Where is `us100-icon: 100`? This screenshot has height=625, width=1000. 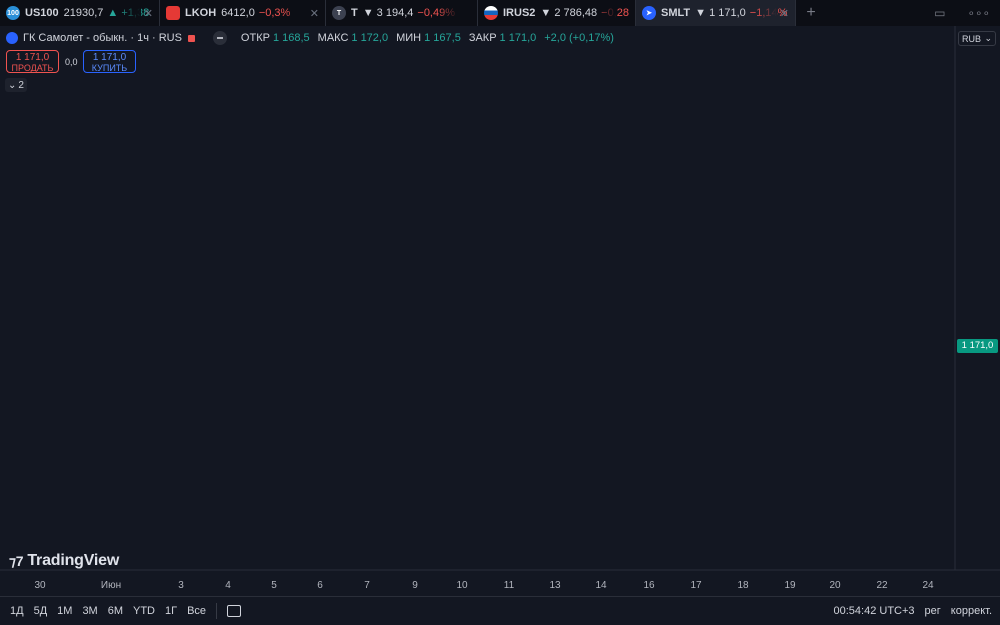 us100-icon: 100 is located at coordinates (13, 13).